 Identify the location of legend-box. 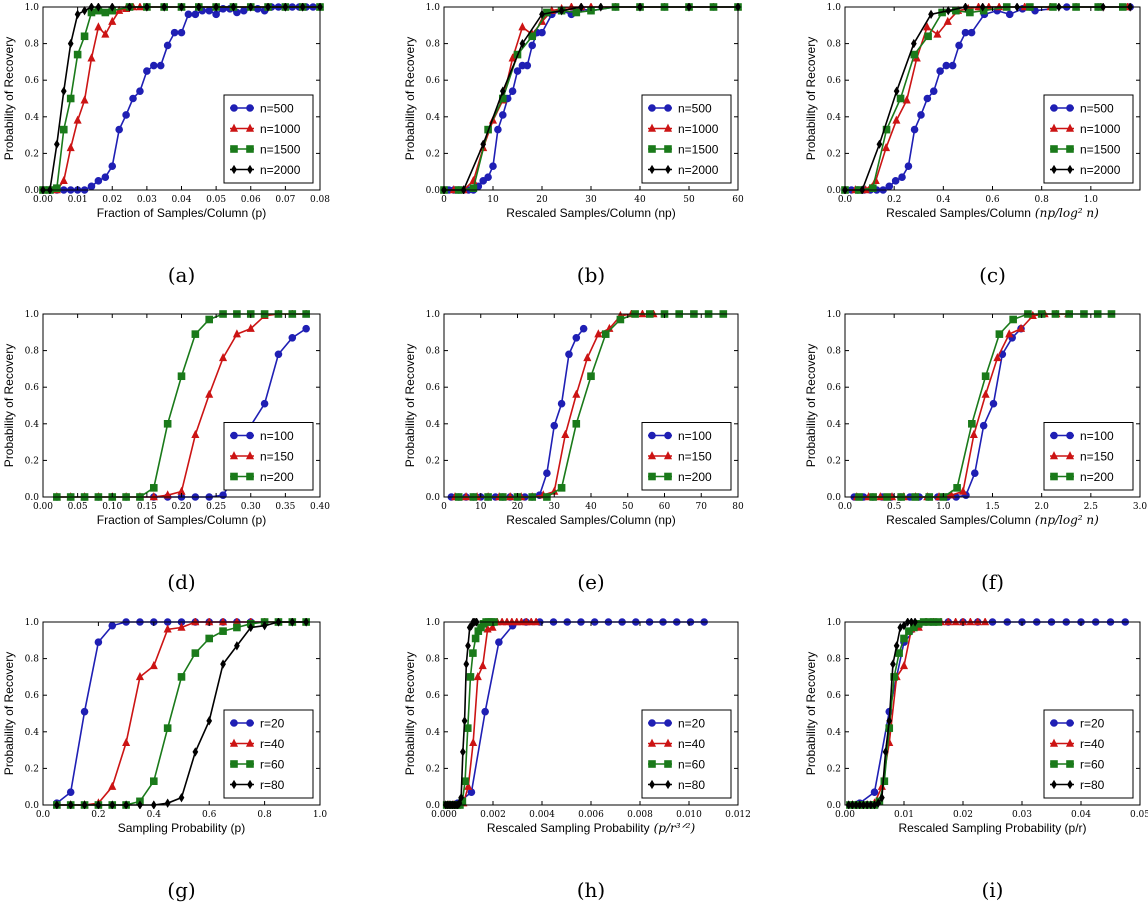
(268, 139).